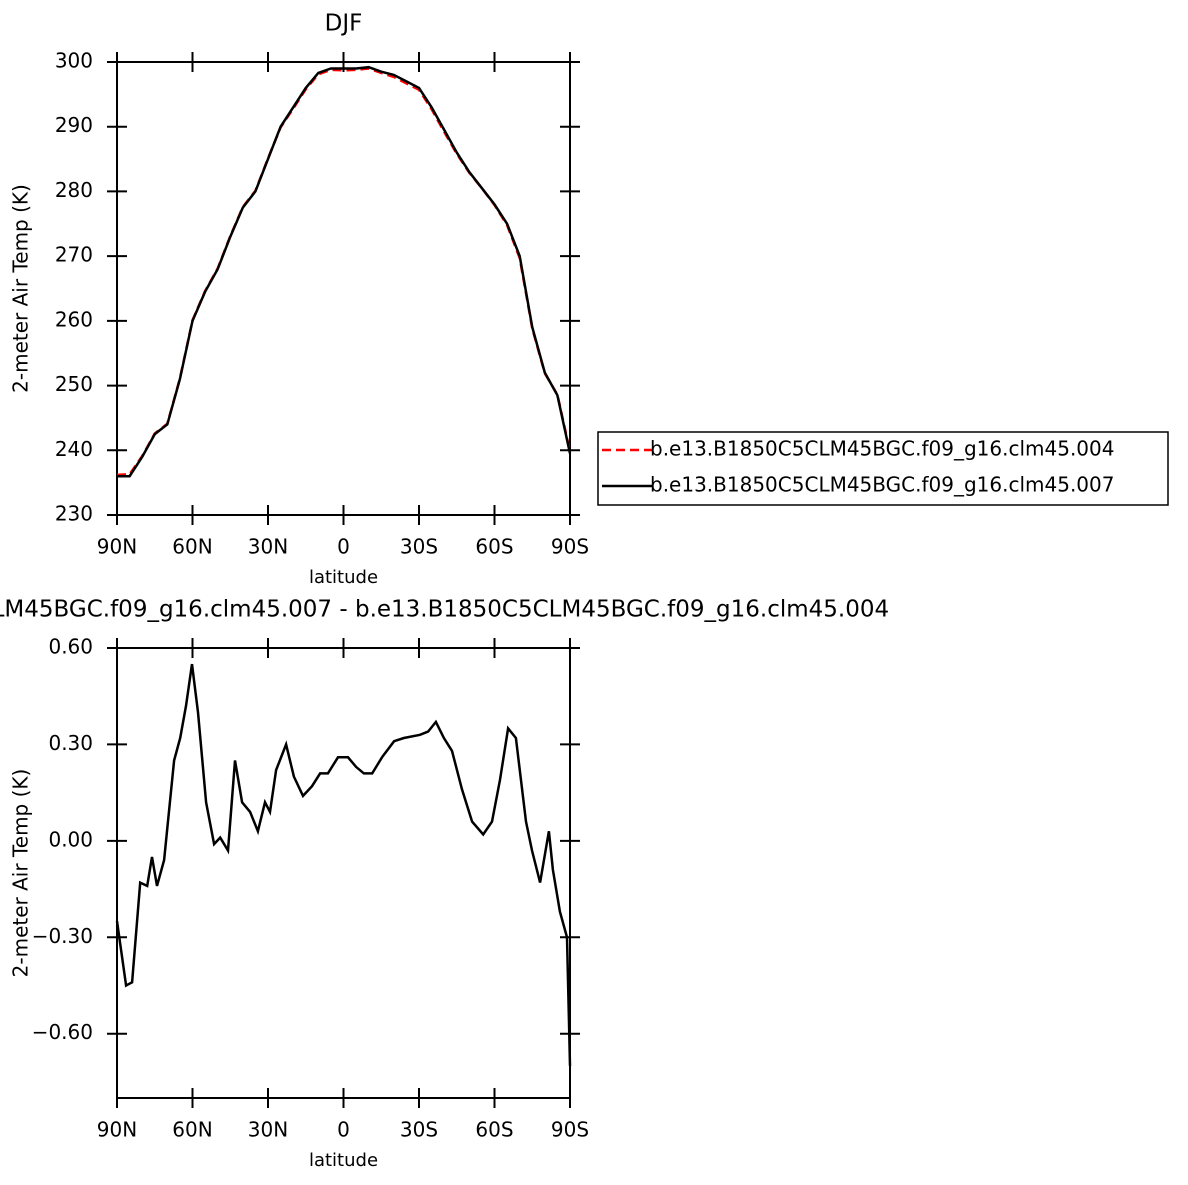 Image resolution: width=1188 pixels, height=1185 pixels. Describe the element at coordinates (70, 743) in the screenshot. I see `y-tick-label: 0.30` at that location.